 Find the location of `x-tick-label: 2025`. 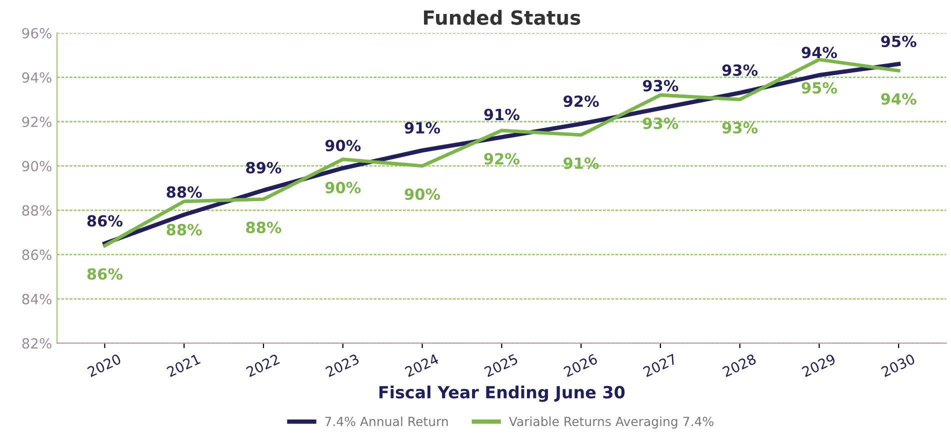

x-tick-label: 2025 is located at coordinates (501, 366).